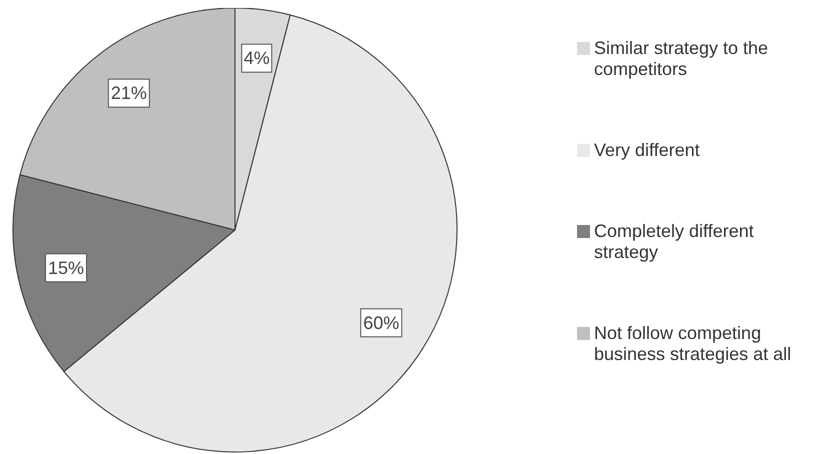 Image resolution: width=825 pixels, height=454 pixels. Describe the element at coordinates (693, 343) in the screenshot. I see `legend-label: Not follow competing business strategies at all` at that location.